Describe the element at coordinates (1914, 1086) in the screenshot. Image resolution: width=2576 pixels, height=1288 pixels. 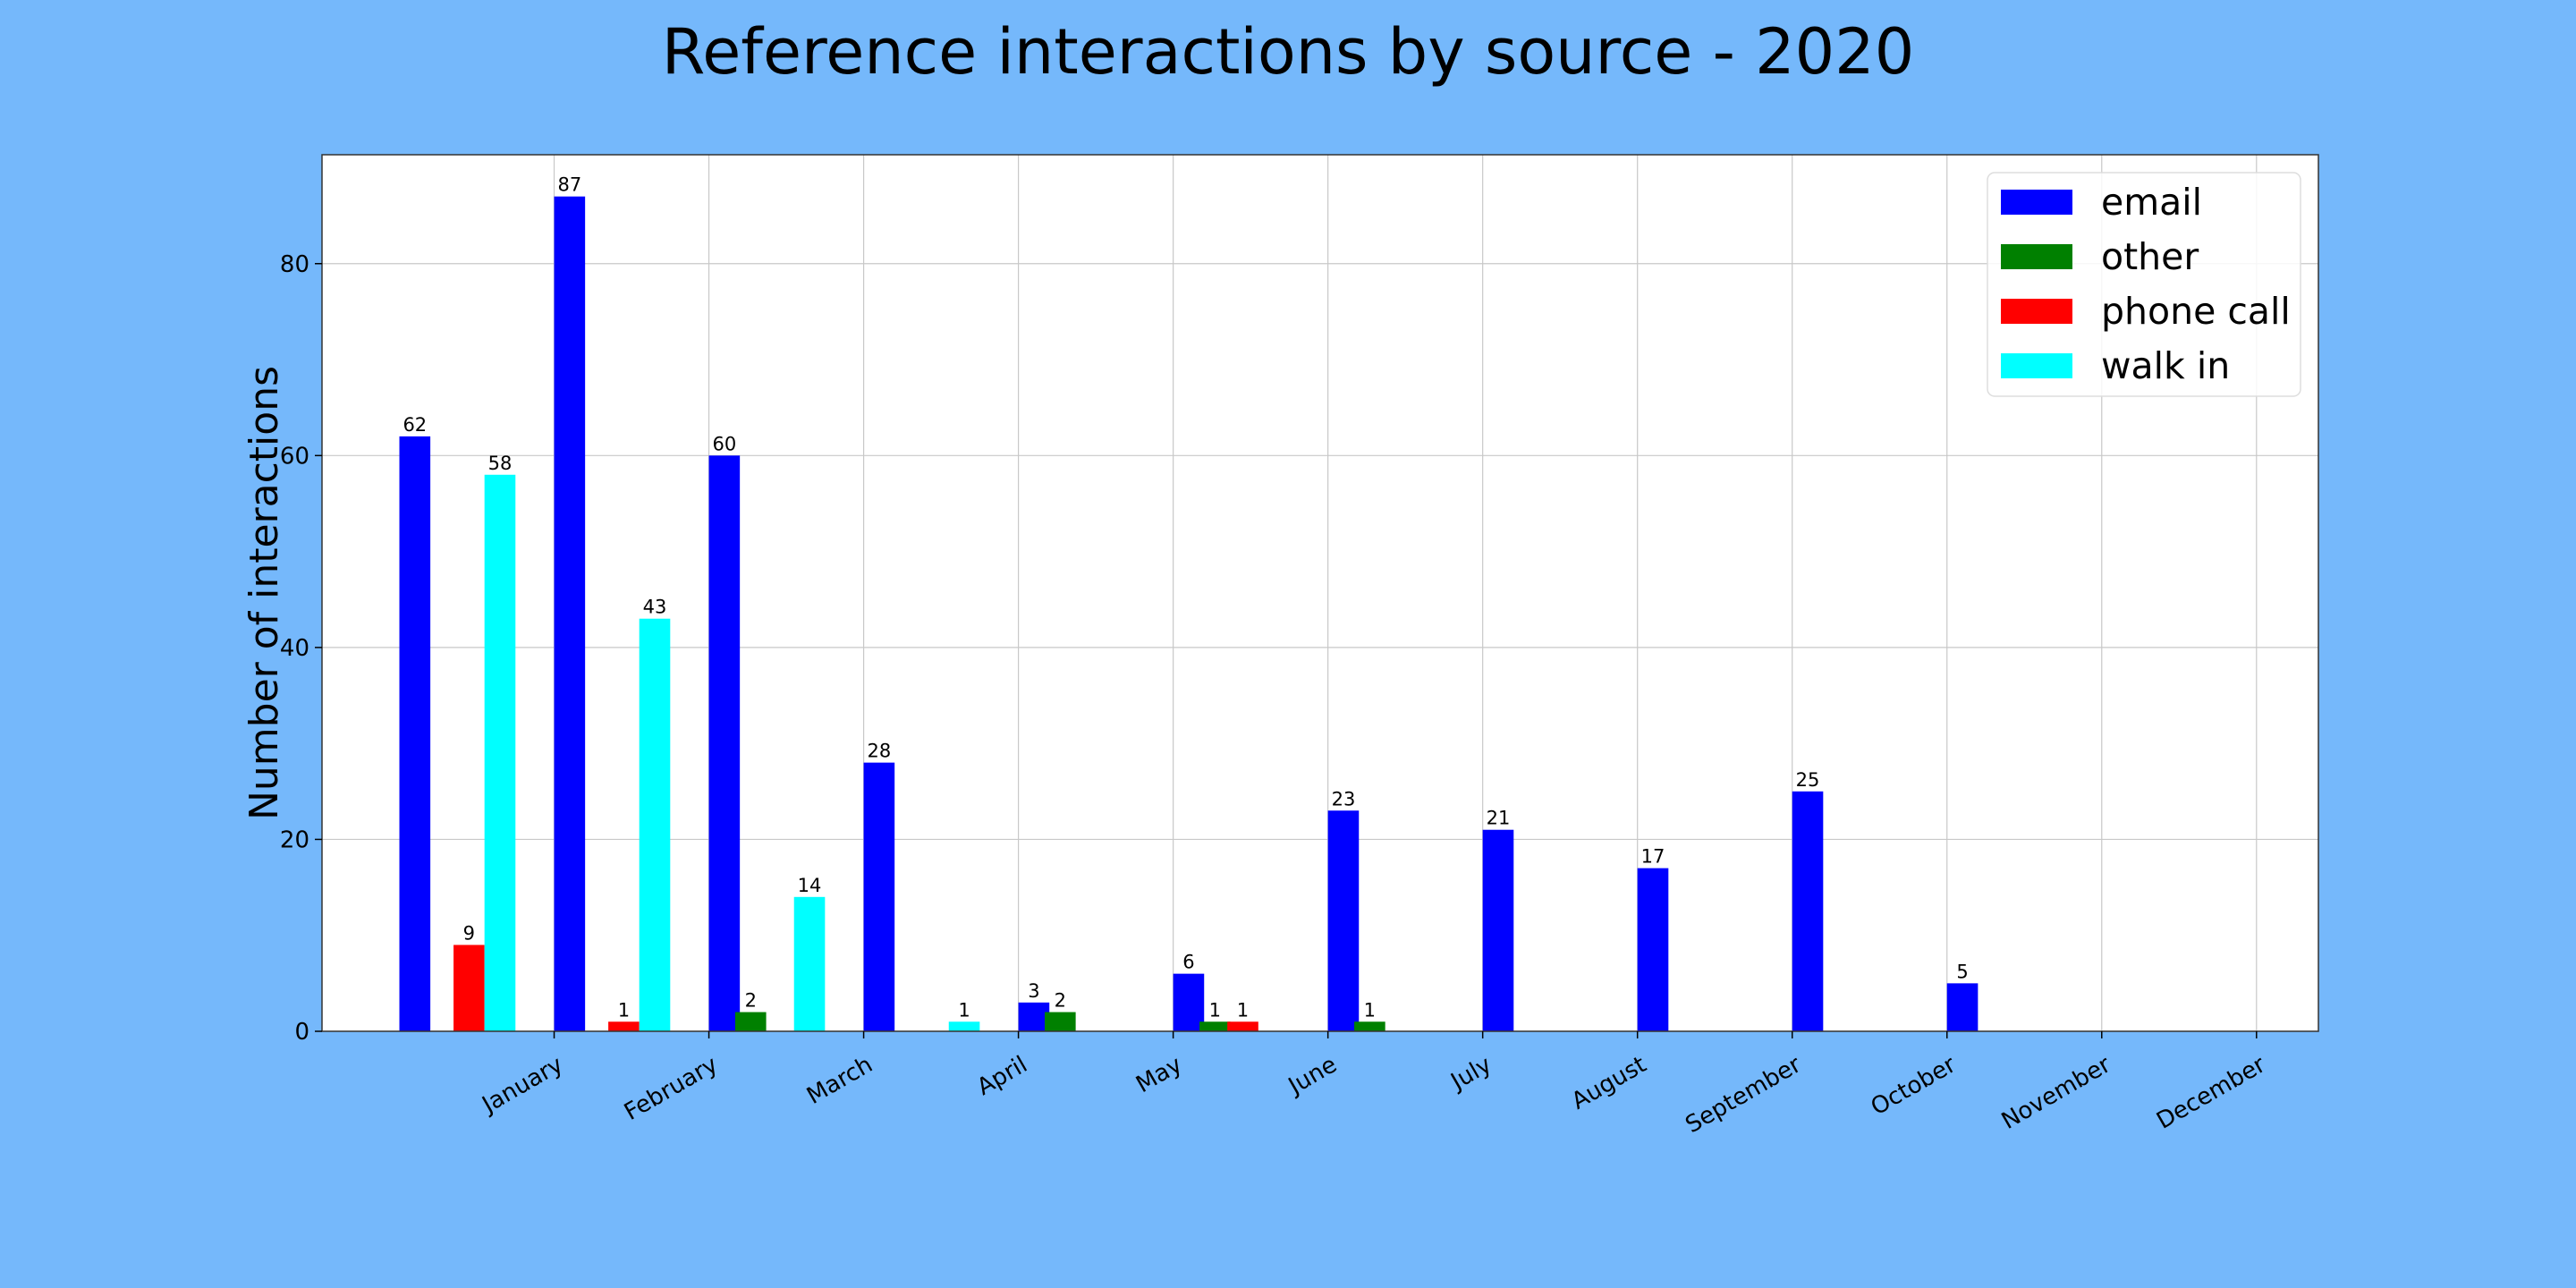
I see `x-tick-label: October` at that location.